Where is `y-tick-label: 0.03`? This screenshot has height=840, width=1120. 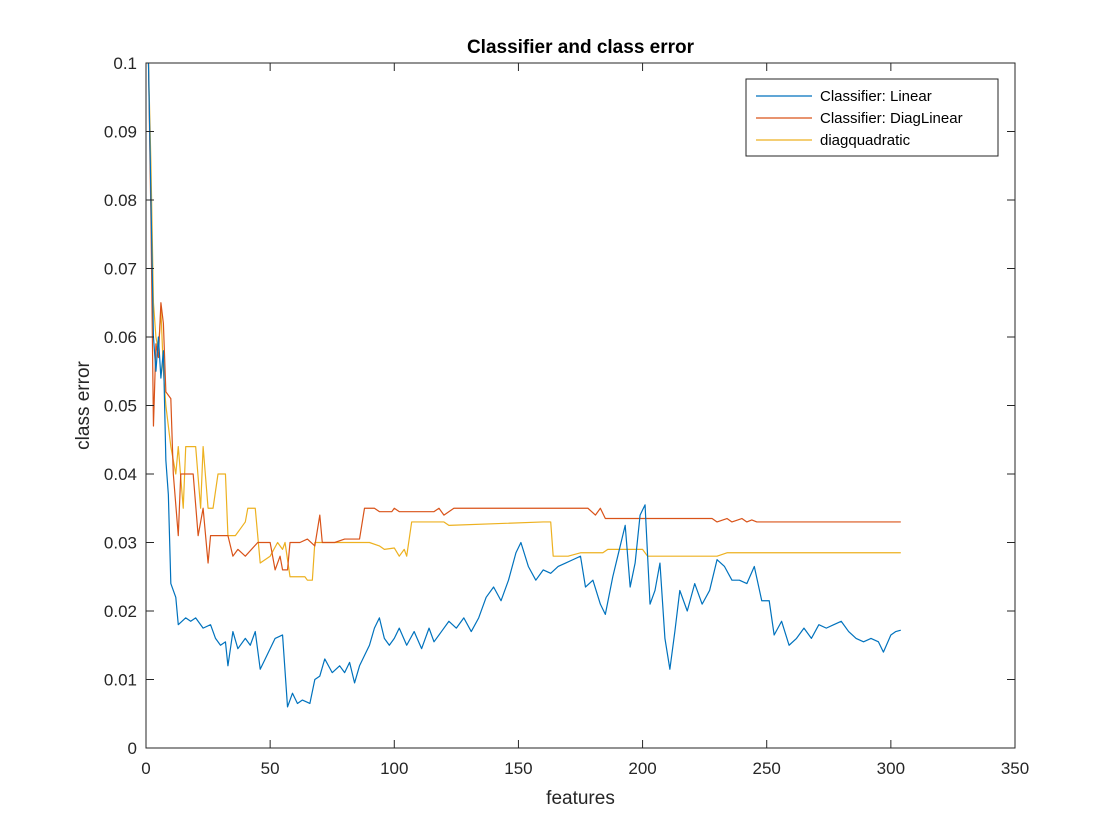 y-tick-label: 0.03 is located at coordinates (120, 543).